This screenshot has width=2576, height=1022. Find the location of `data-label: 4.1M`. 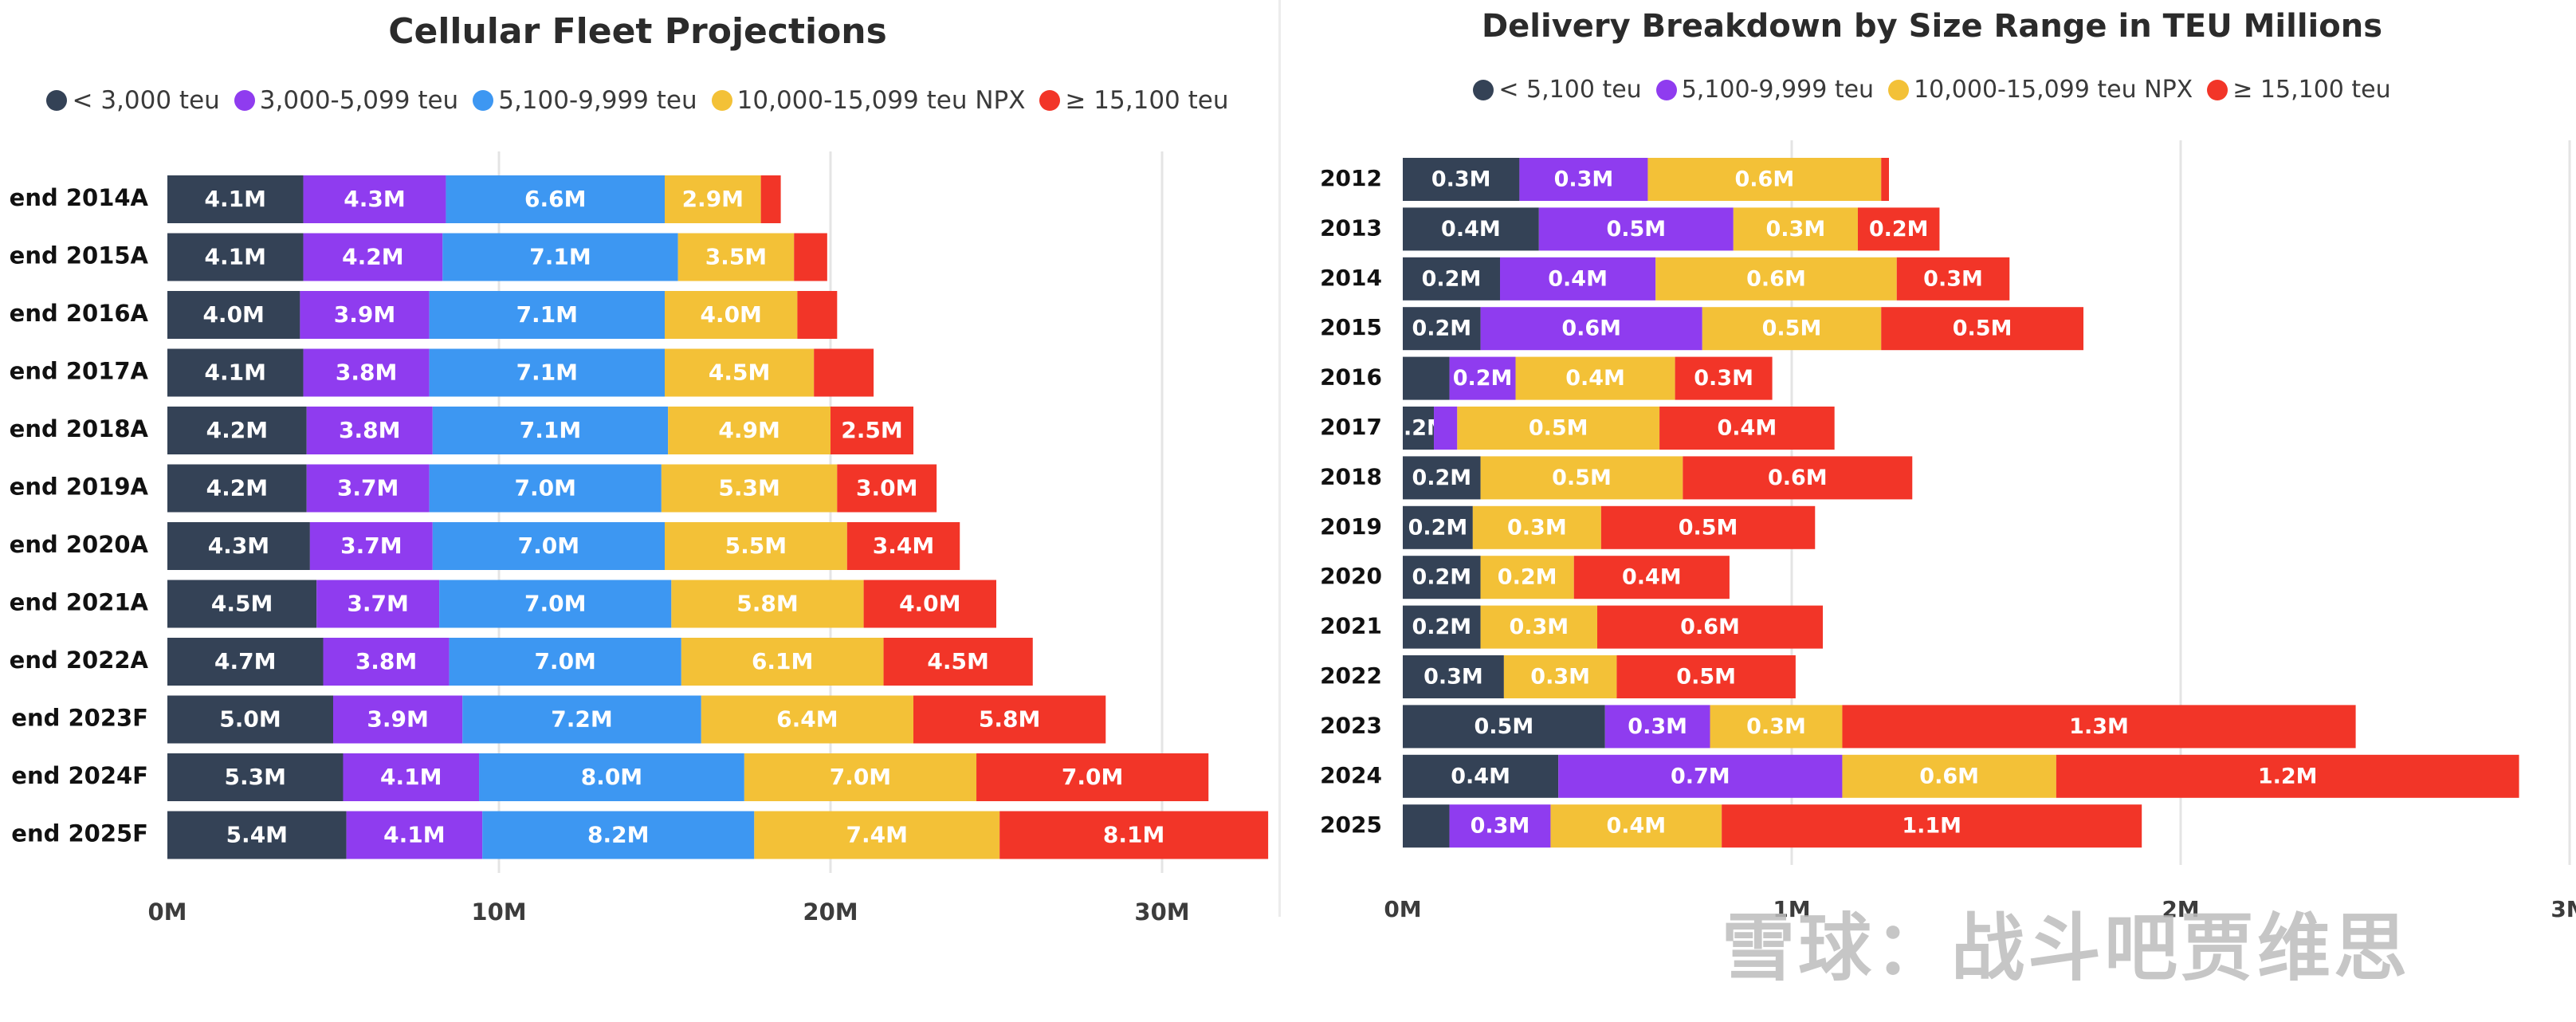

data-label: 4.1M is located at coordinates (411, 777).